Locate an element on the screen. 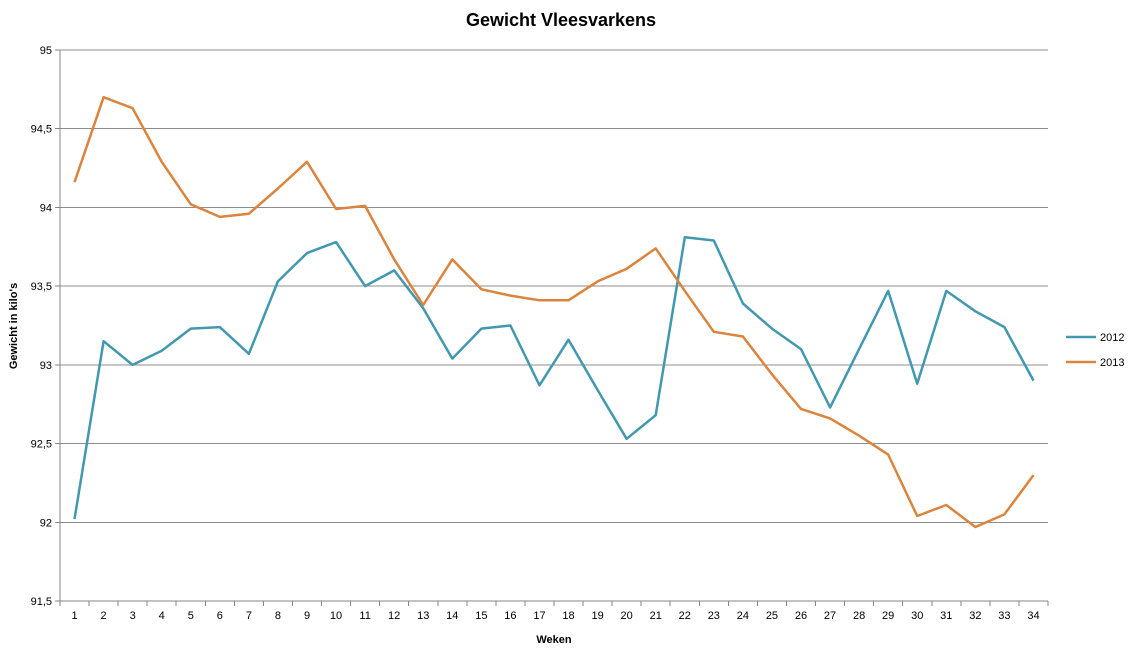 This screenshot has width=1133, height=651. x-tick-label: 16 is located at coordinates (510, 616).